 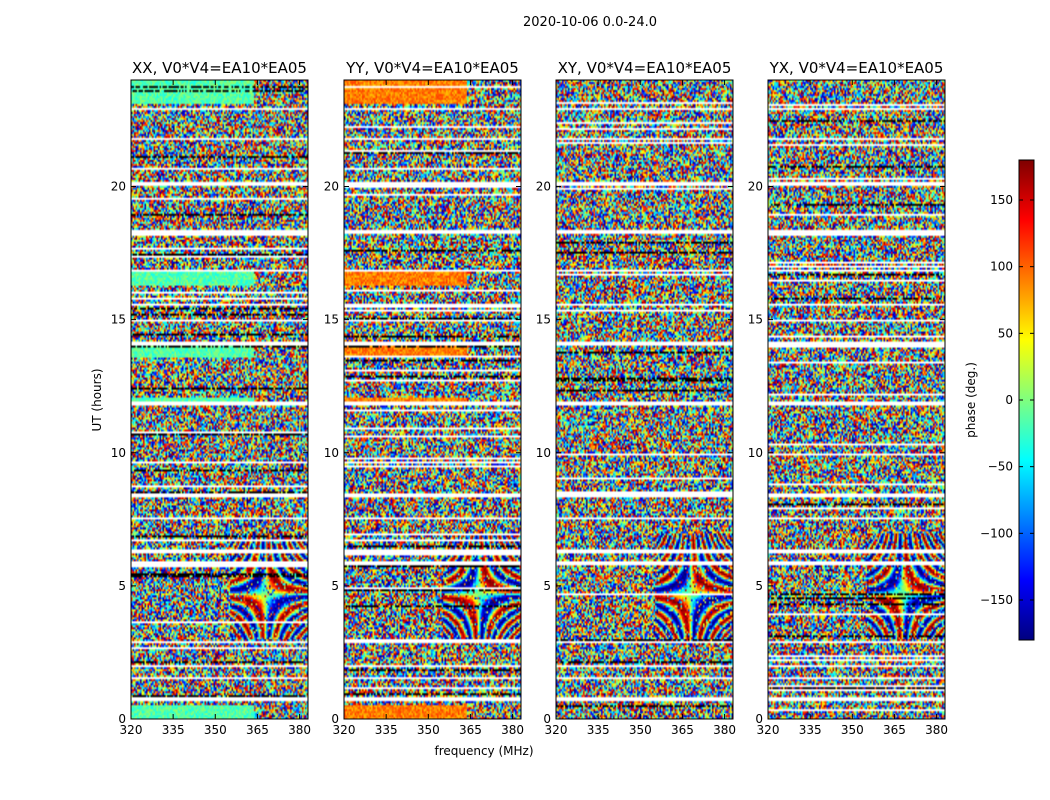 I want to click on x-axis-label: frequency (MHz), so click(x=483, y=751).